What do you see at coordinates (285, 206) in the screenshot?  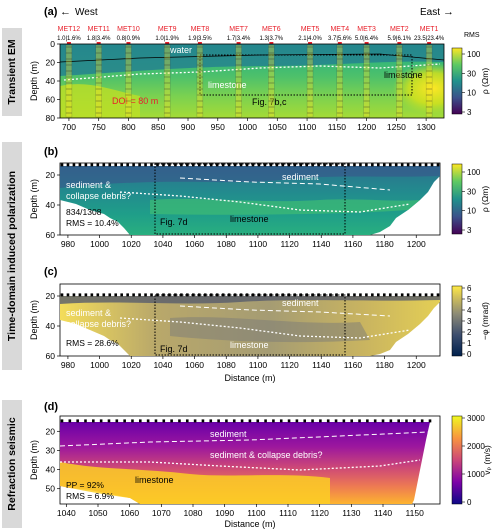 I see `panel-b-deep-high` at bounding box center [285, 206].